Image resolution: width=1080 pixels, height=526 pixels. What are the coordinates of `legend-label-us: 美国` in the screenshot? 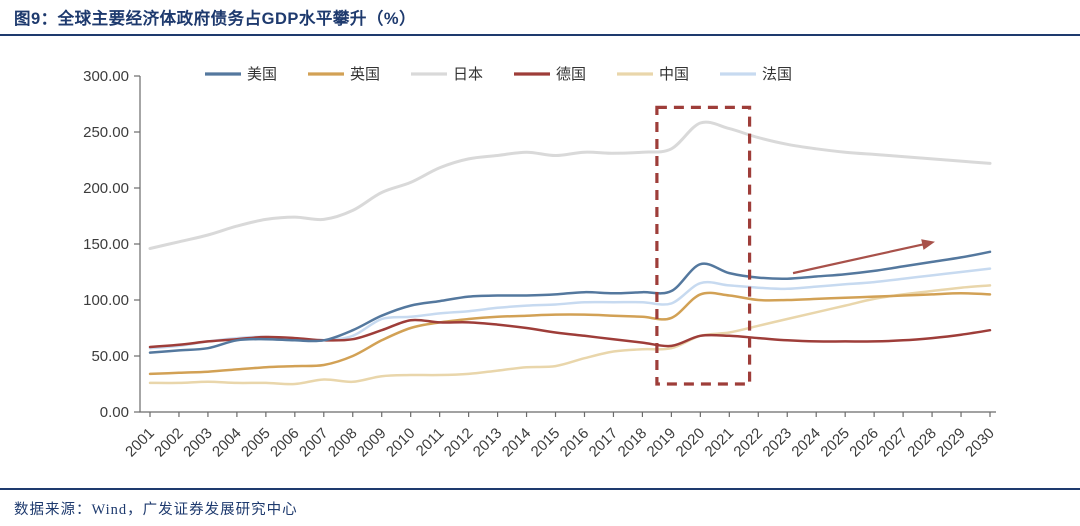 It's located at (262, 74).